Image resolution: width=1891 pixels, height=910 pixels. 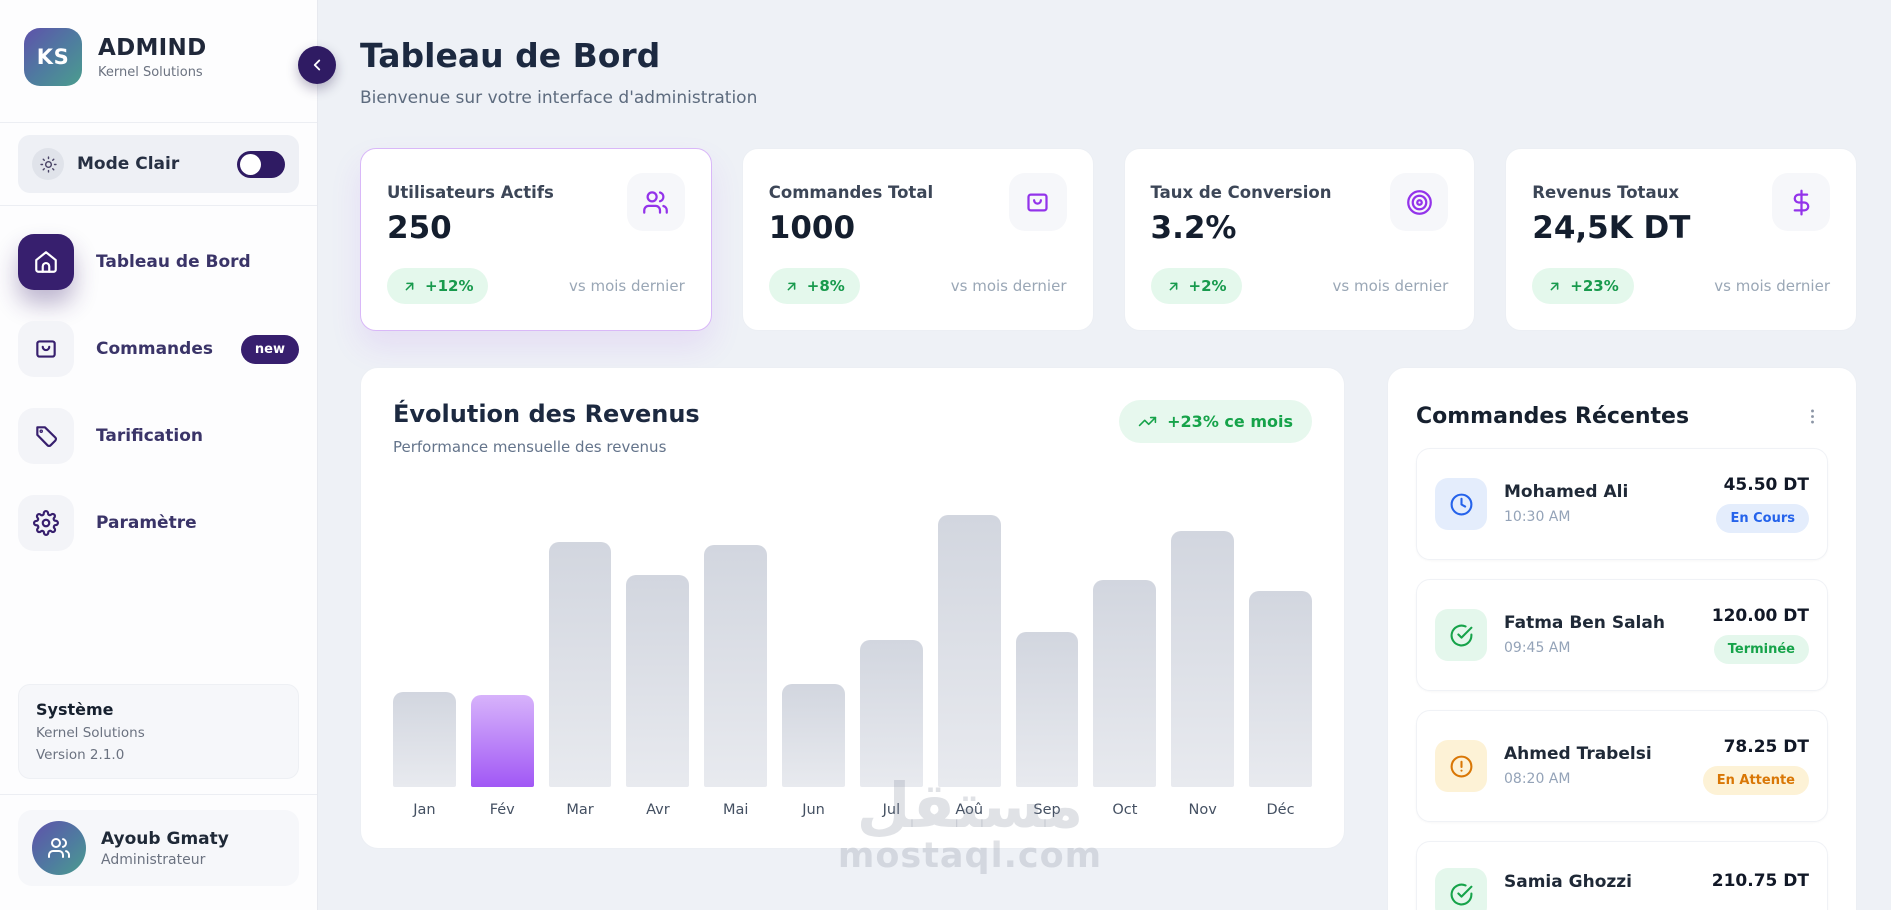 I want to click on orders-title: Commandes Récentes, so click(x=1553, y=416).